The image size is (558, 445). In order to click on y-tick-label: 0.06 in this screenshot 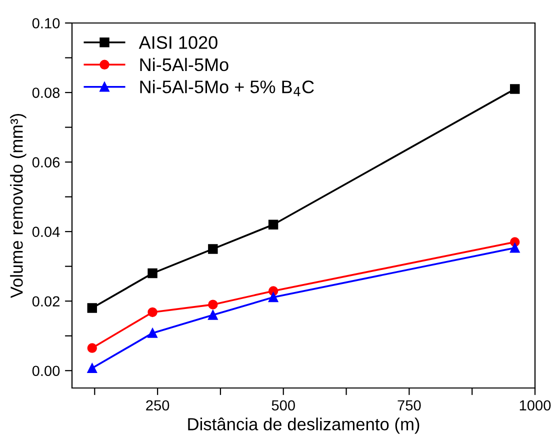, I will do `click(46, 162)`.